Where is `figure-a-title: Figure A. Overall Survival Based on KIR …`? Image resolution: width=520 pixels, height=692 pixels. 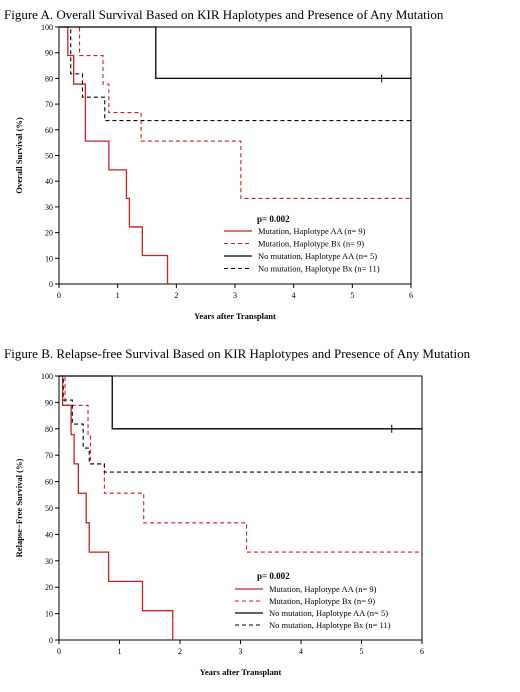
figure-a-title: Figure A. Overall Survival Based on KIR … is located at coordinates (224, 14).